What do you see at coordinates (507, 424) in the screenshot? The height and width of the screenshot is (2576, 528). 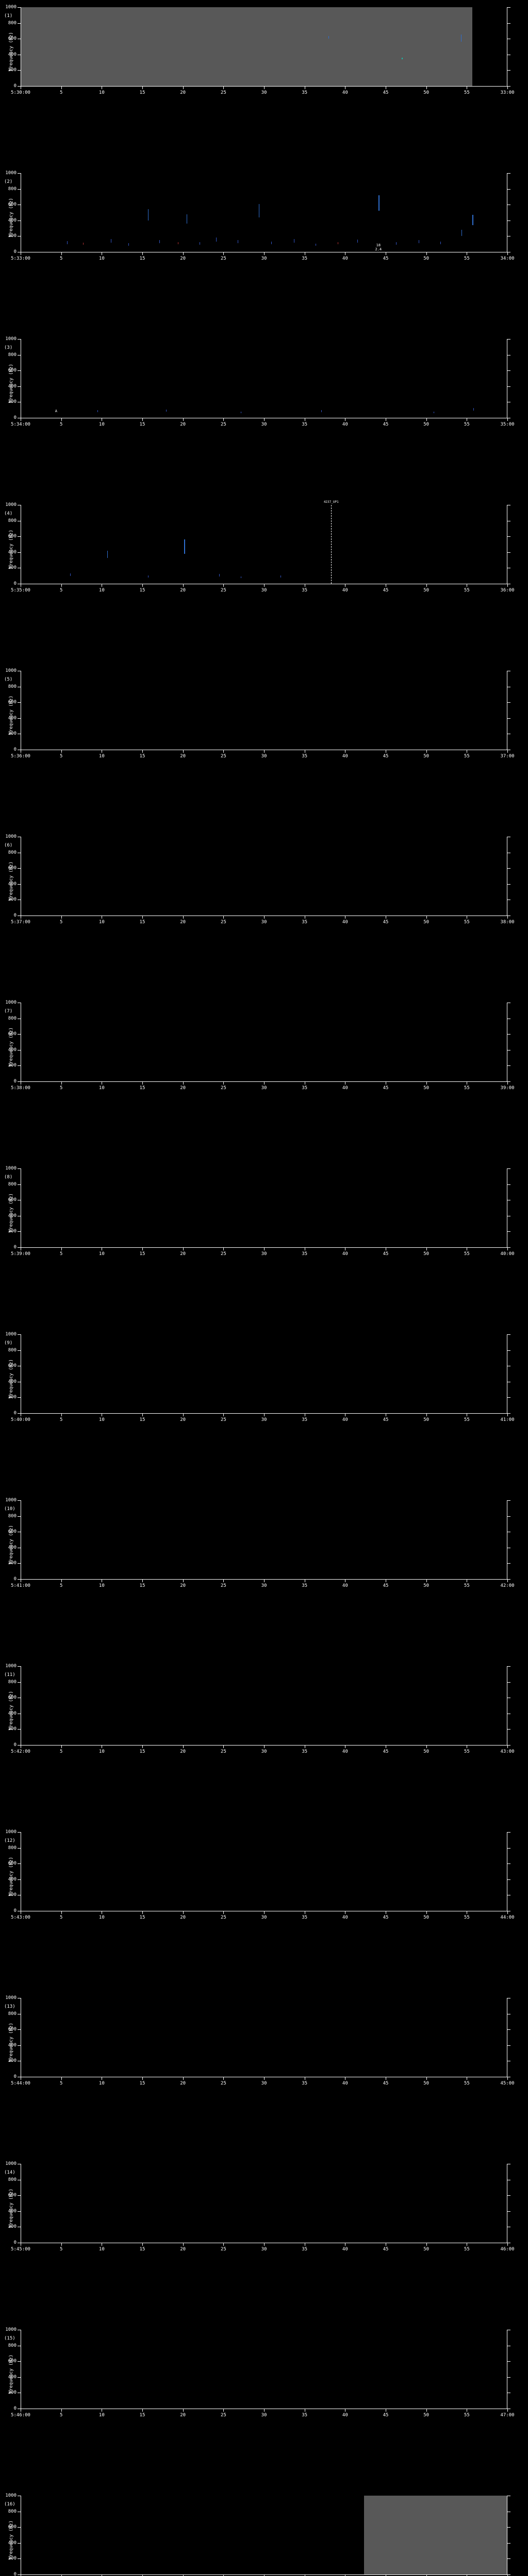 I see `x-axis-tick-label: 35:00` at bounding box center [507, 424].